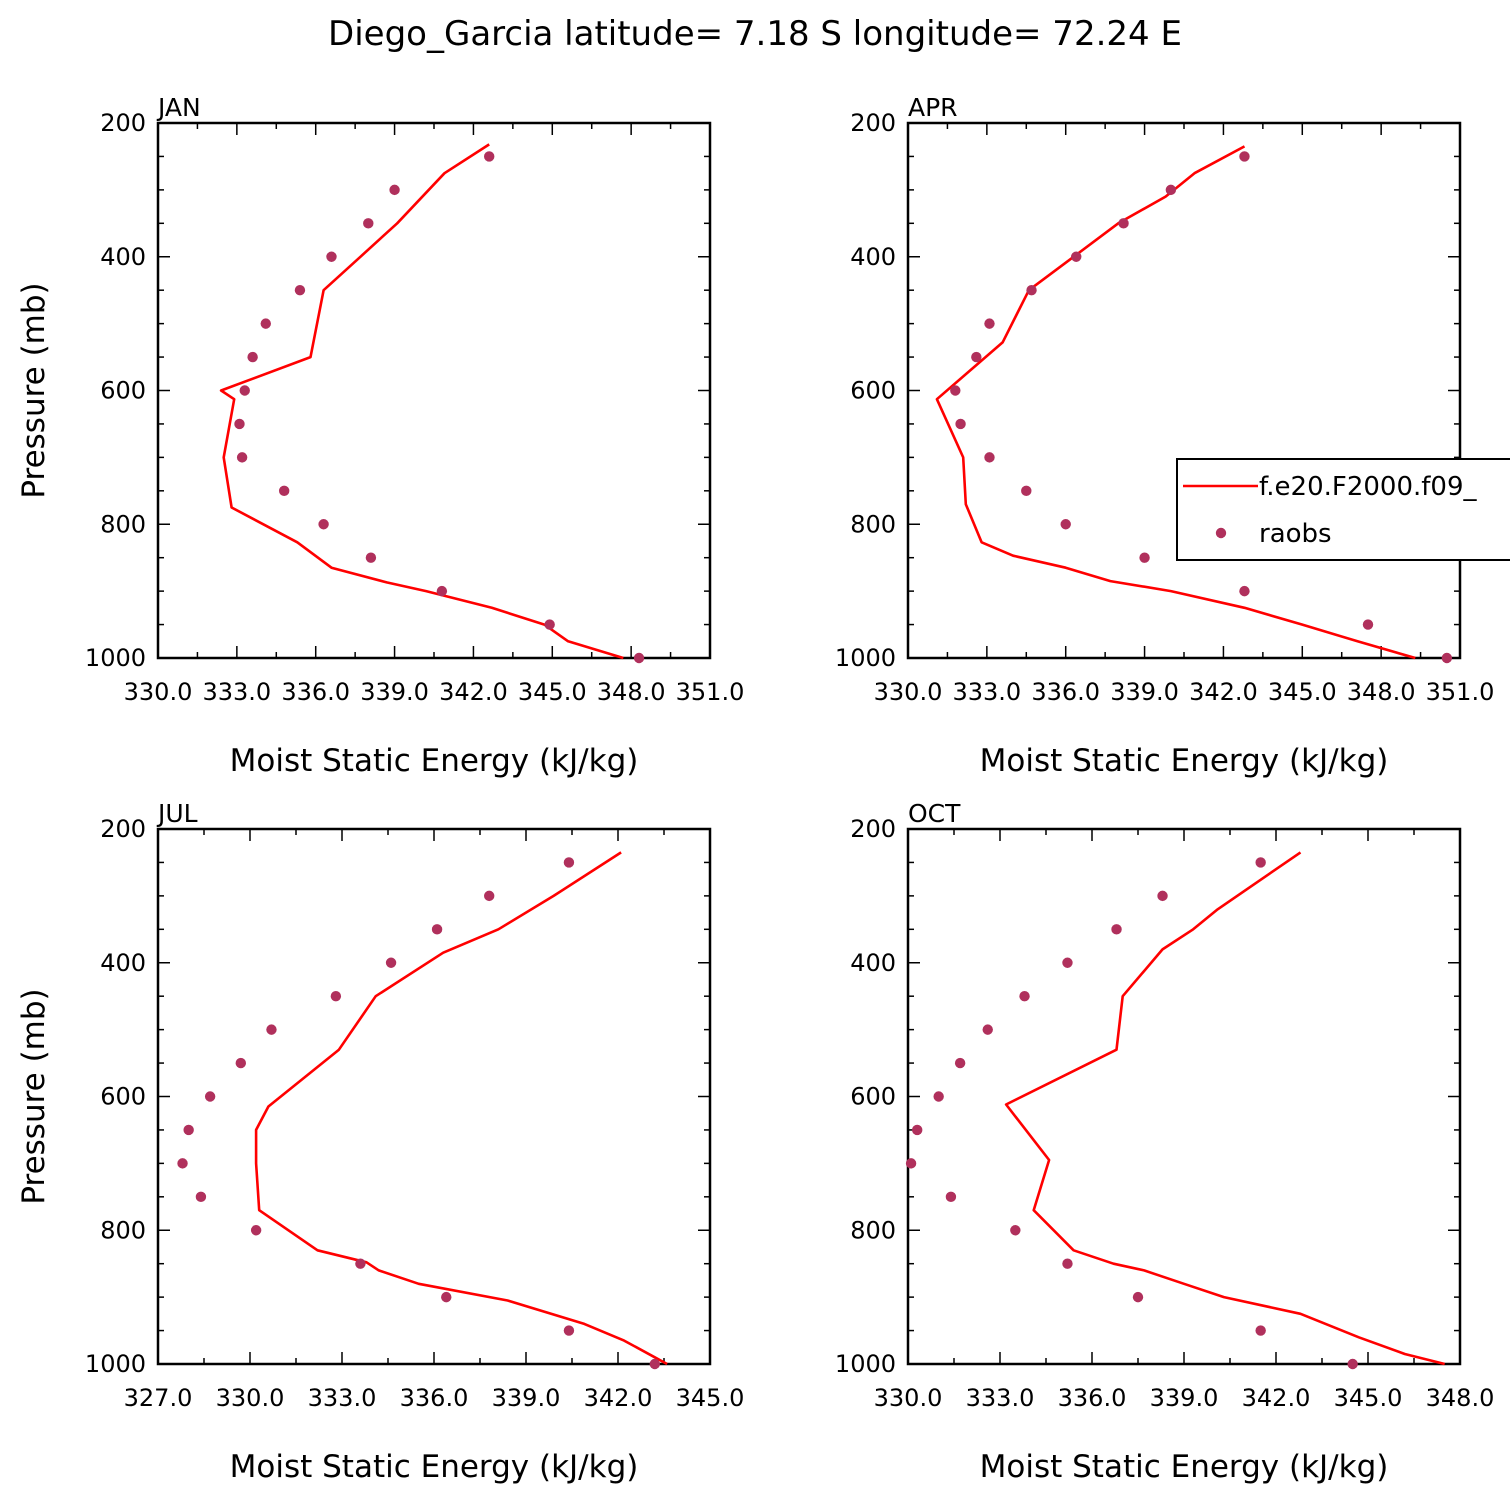 The height and width of the screenshot is (1510, 1510). Describe the element at coordinates (178, 107) in the screenshot. I see `panel-title-jan: JAN` at that location.